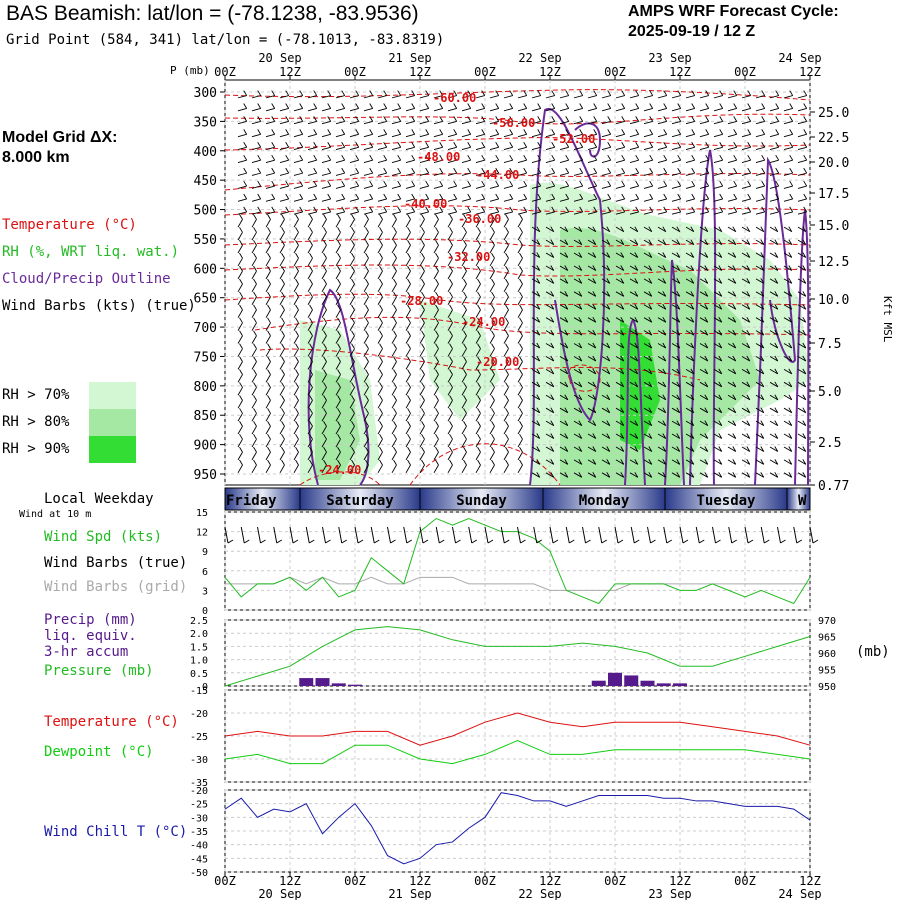 This screenshot has height=900, width=900. I want to click on wind-chill-panel-tick-label: -20, so click(199, 791).